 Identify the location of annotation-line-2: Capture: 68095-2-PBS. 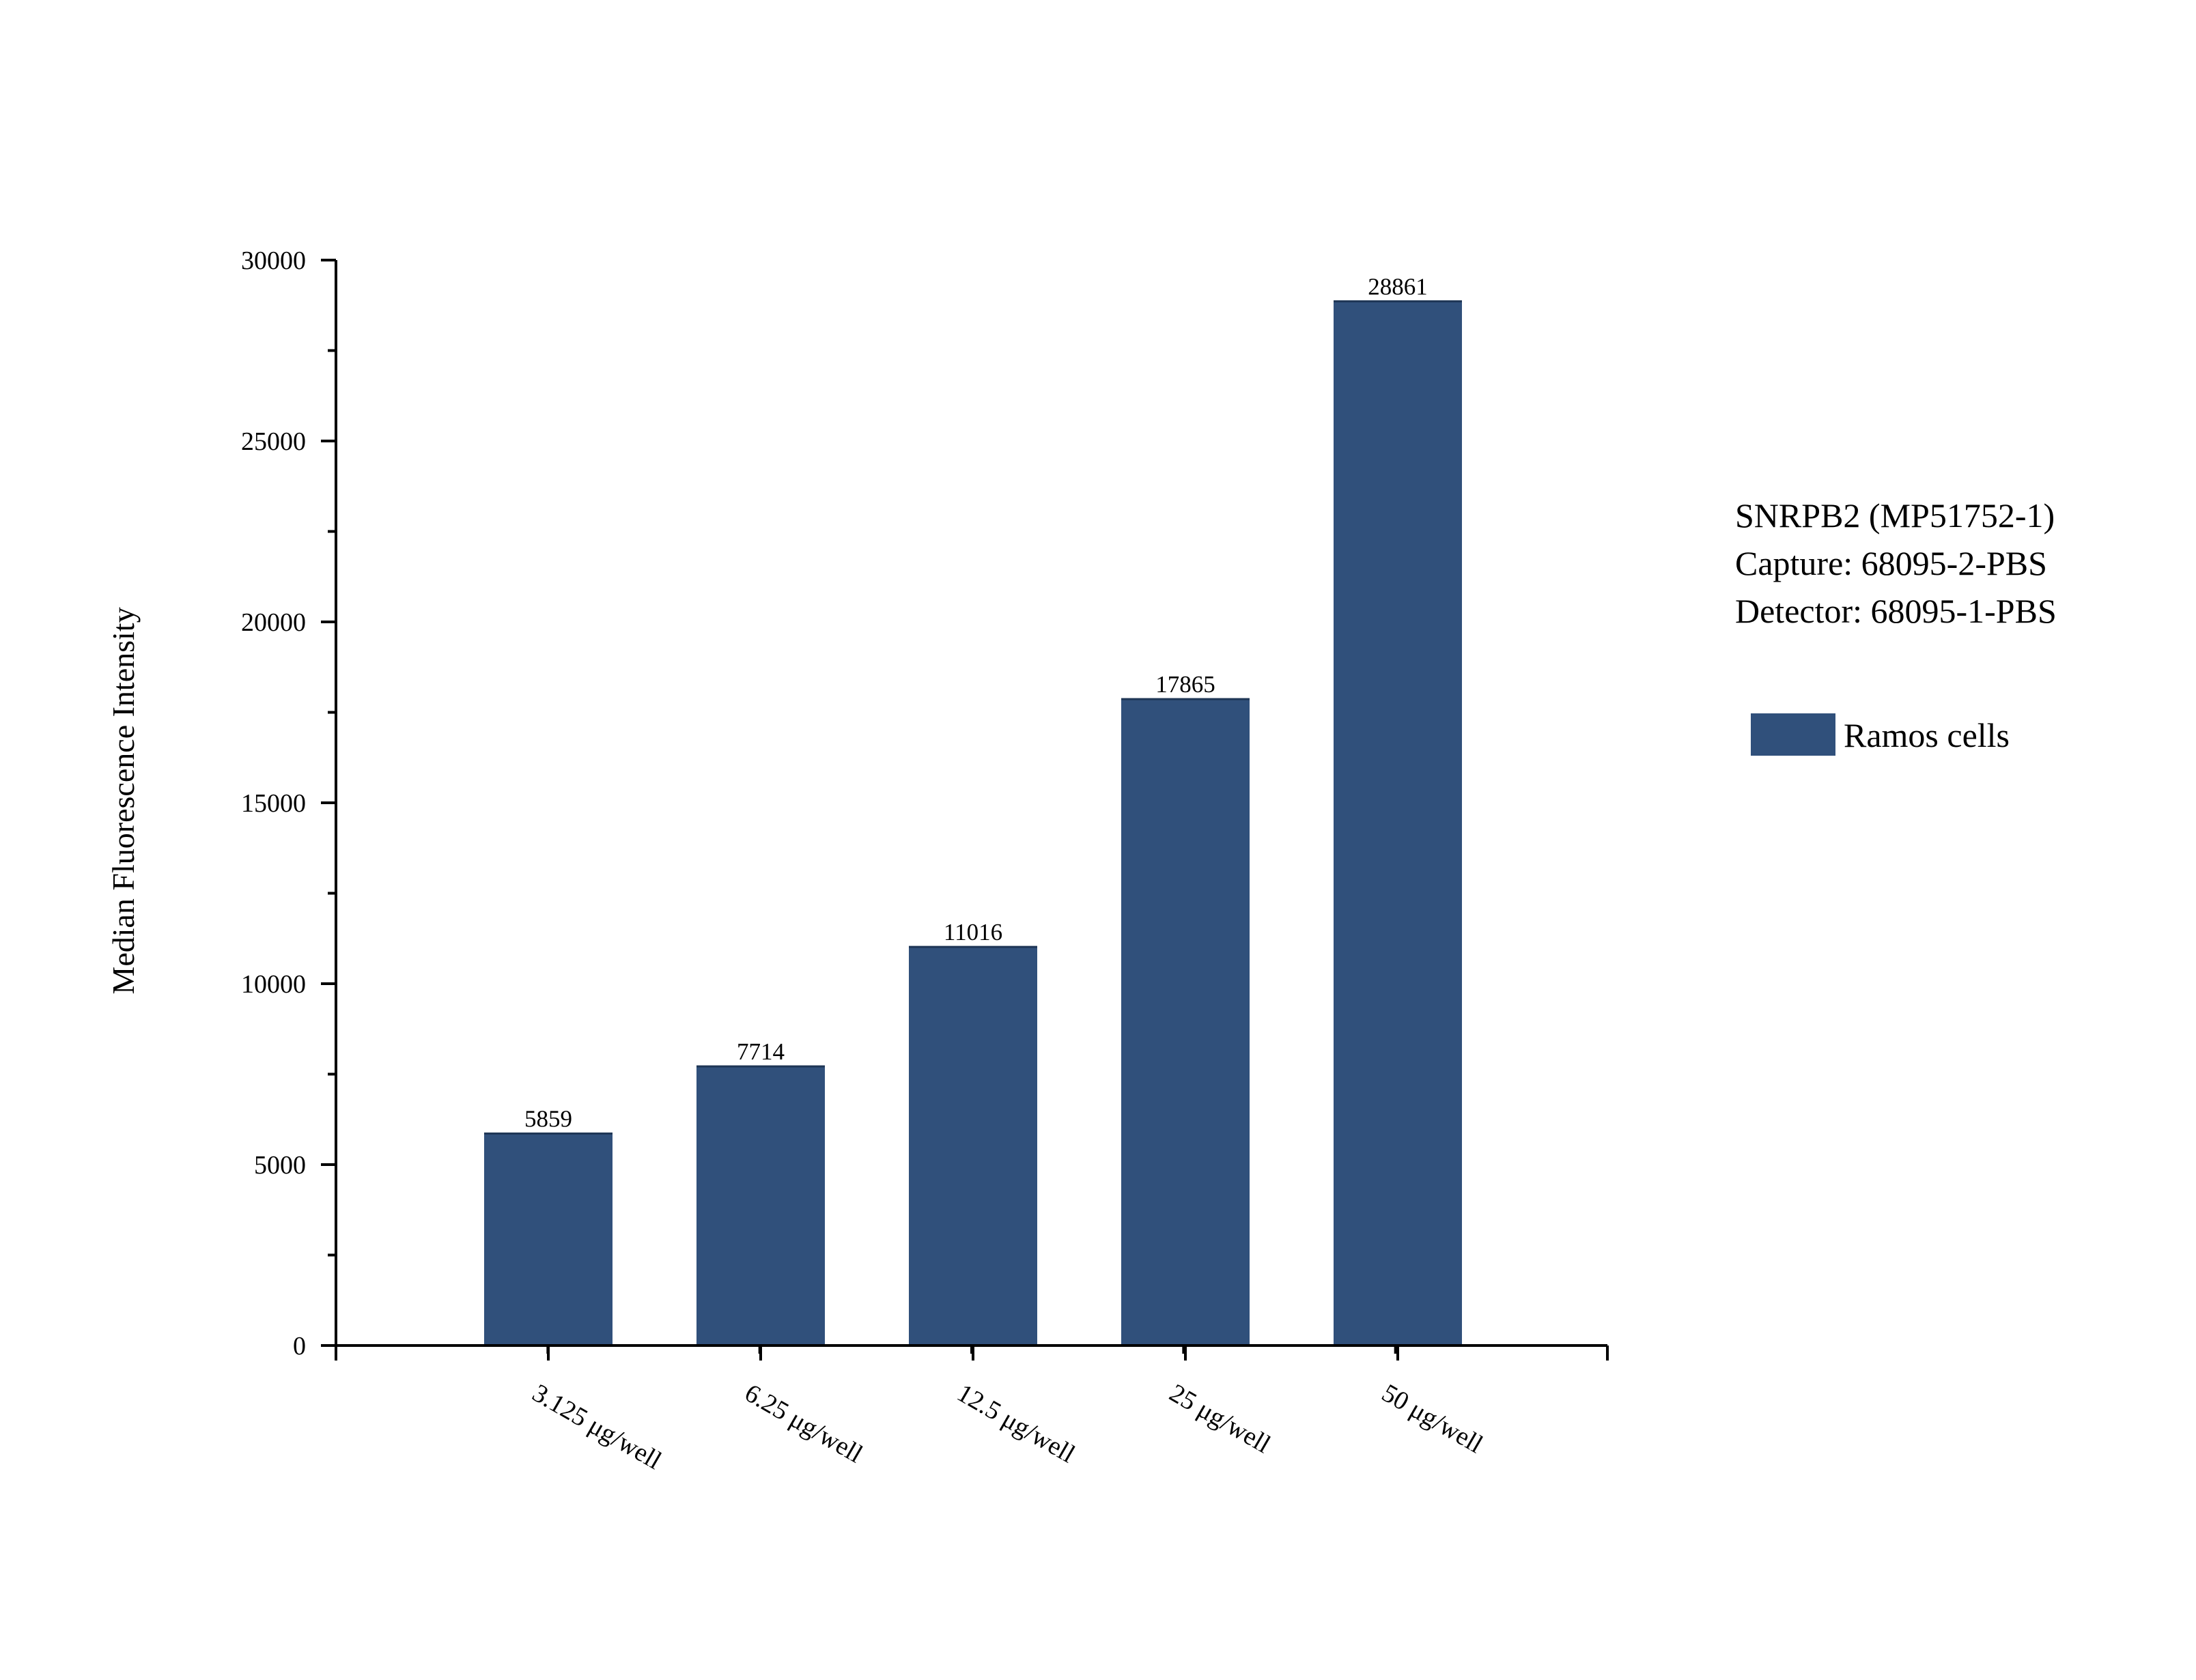
(1891, 563).